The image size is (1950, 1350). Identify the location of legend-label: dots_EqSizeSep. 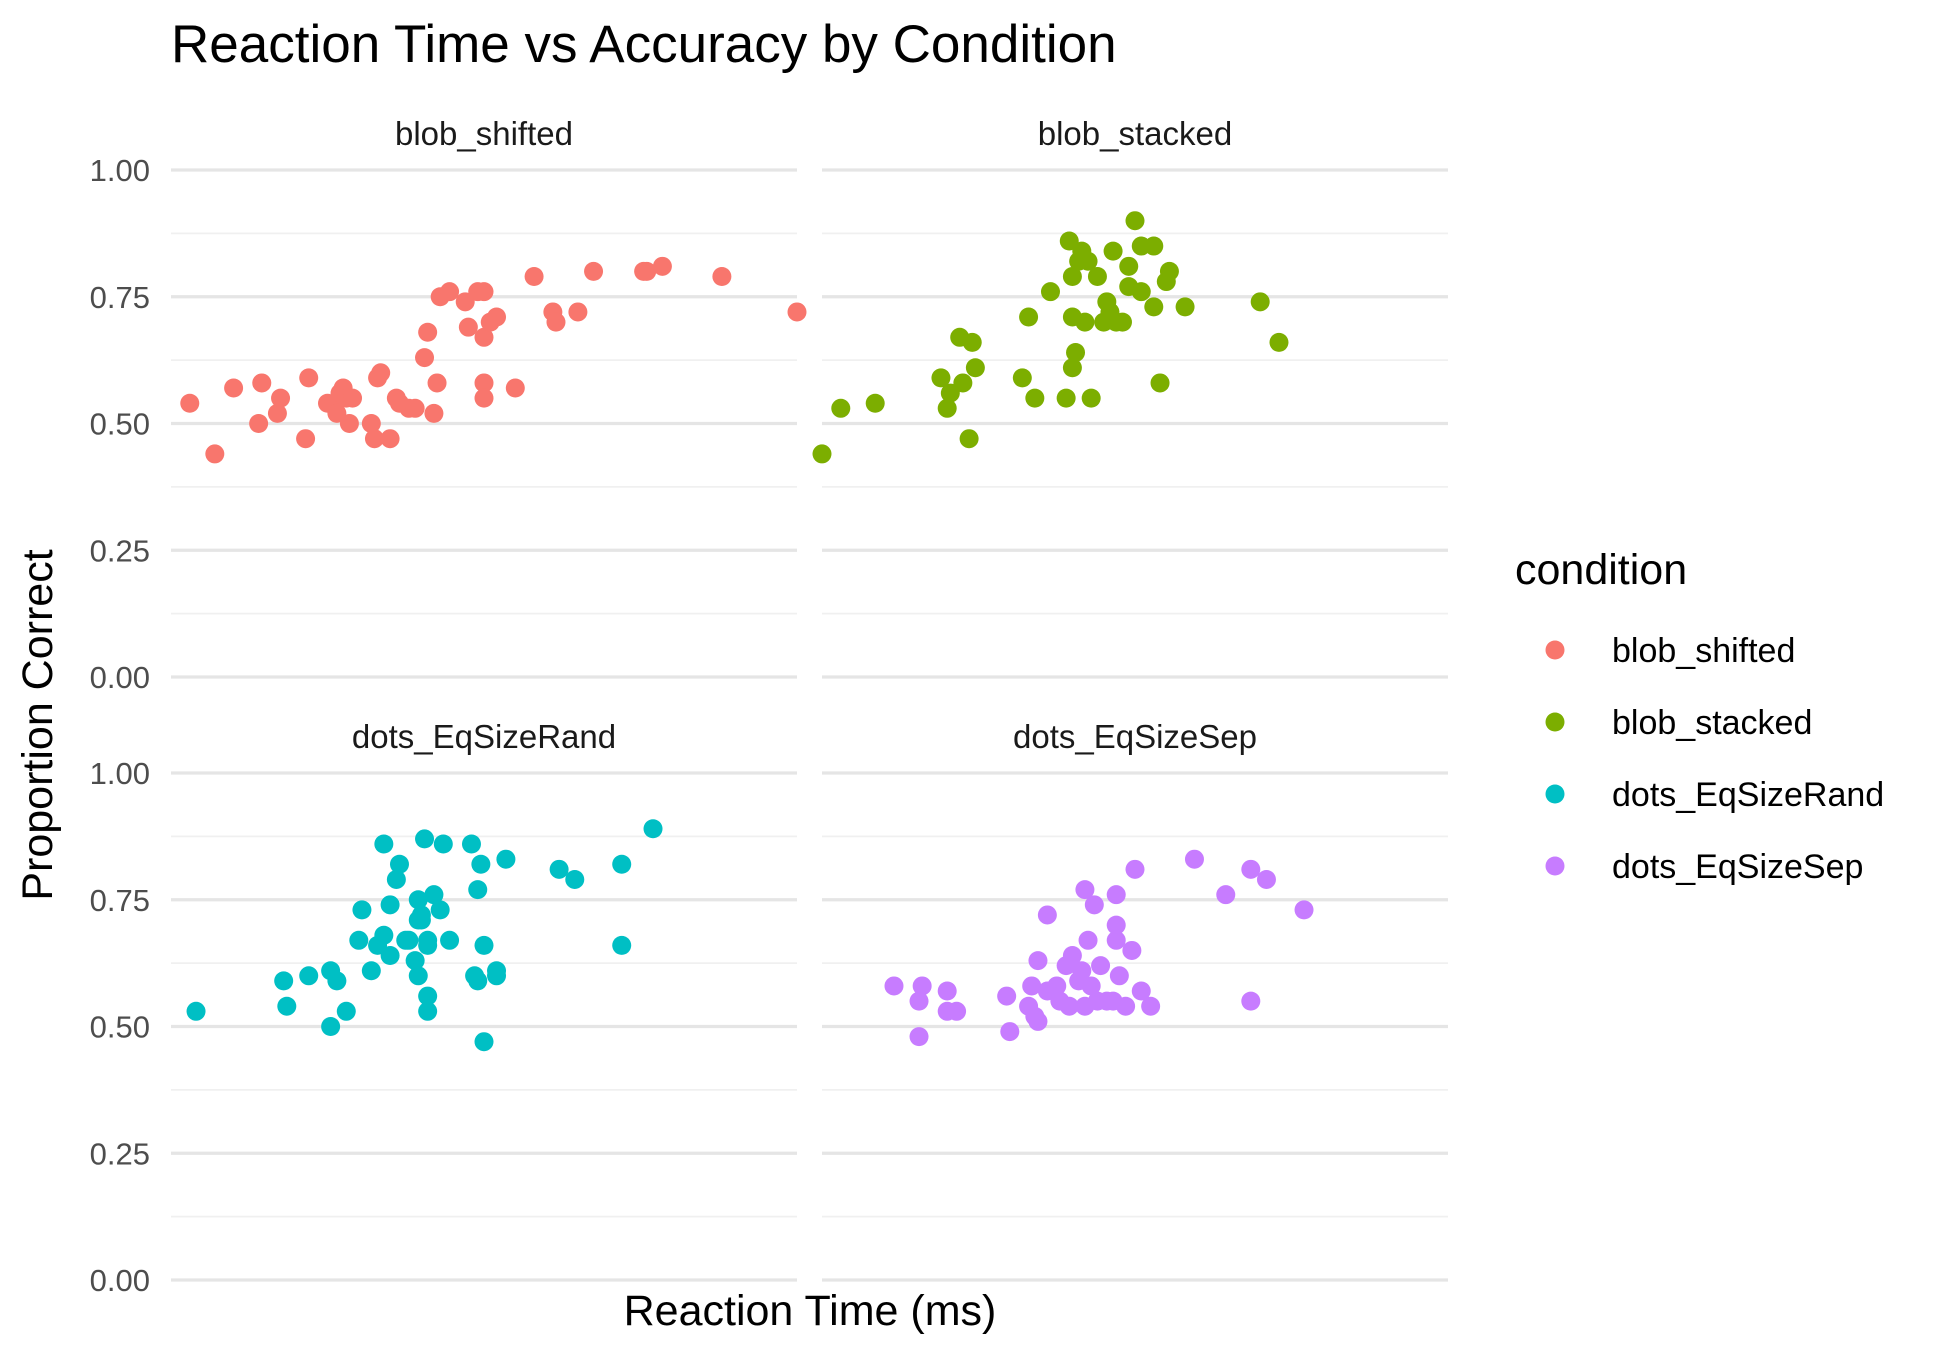
(1737, 867).